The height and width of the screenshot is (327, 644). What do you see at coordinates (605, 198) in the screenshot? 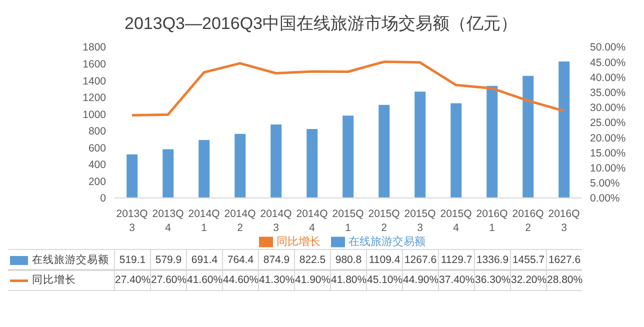
I see `y2-tick-label: 0.00%` at bounding box center [605, 198].